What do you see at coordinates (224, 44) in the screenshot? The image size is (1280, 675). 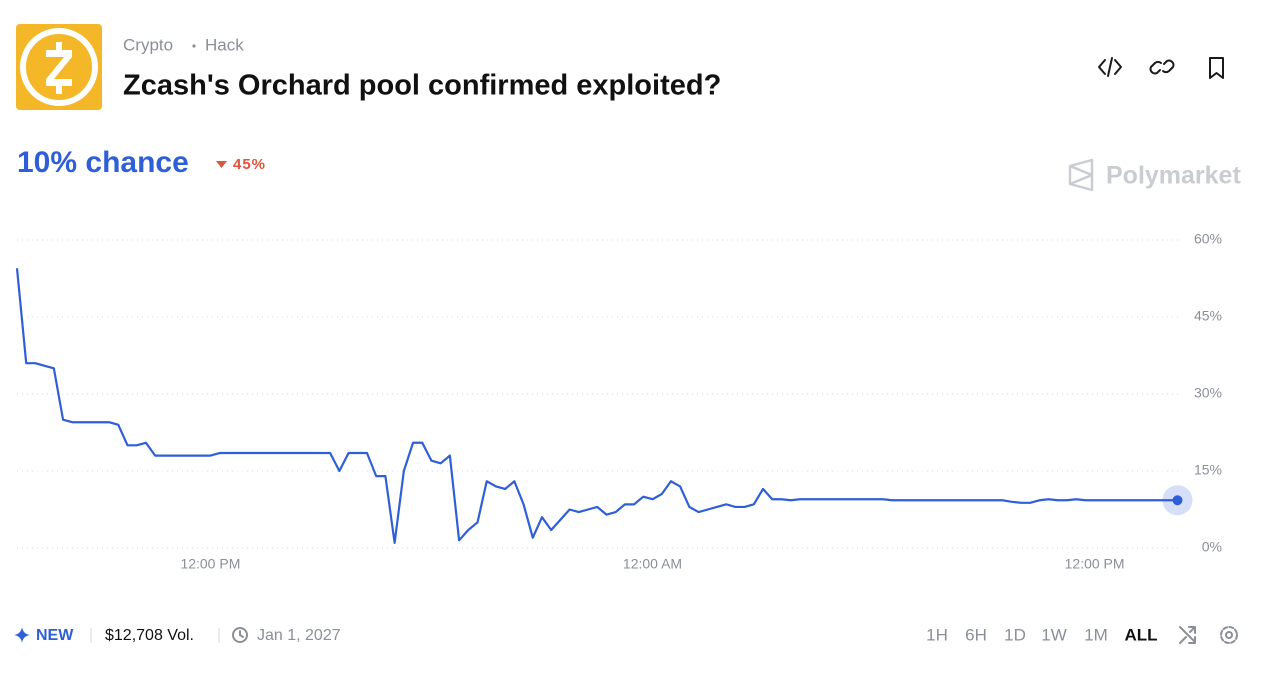 I see `tag: Hack` at bounding box center [224, 44].